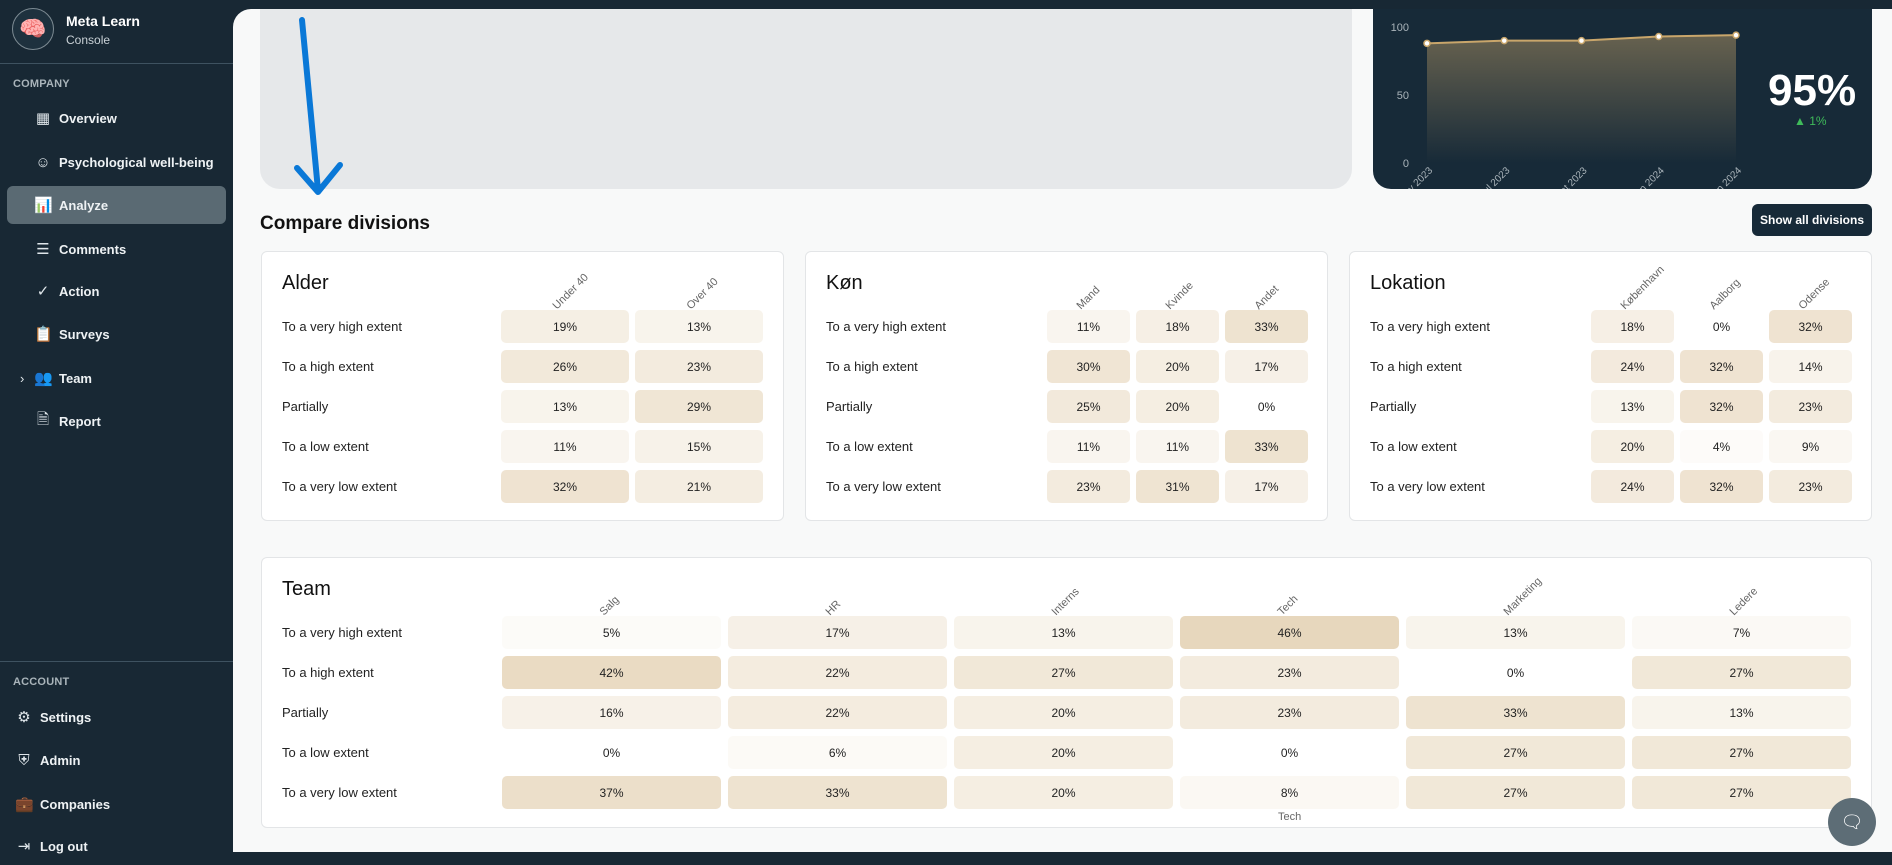 The image size is (1892, 865). I want to click on value-cell: 15%, so click(699, 446).